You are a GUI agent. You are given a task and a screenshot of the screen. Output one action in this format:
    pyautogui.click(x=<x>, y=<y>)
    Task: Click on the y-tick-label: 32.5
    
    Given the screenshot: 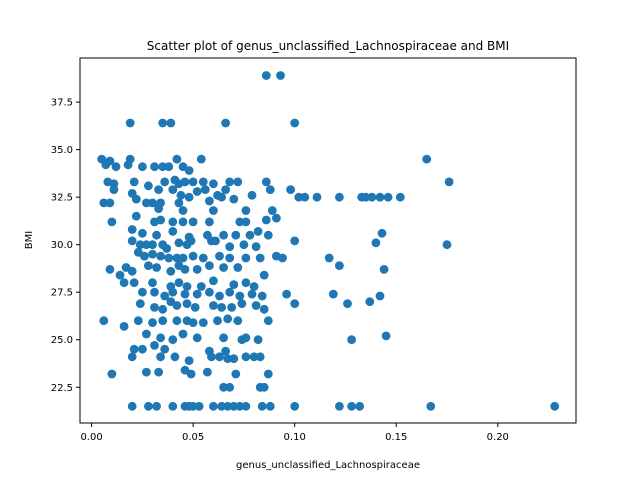 What is the action you would take?
    pyautogui.click(x=62, y=198)
    